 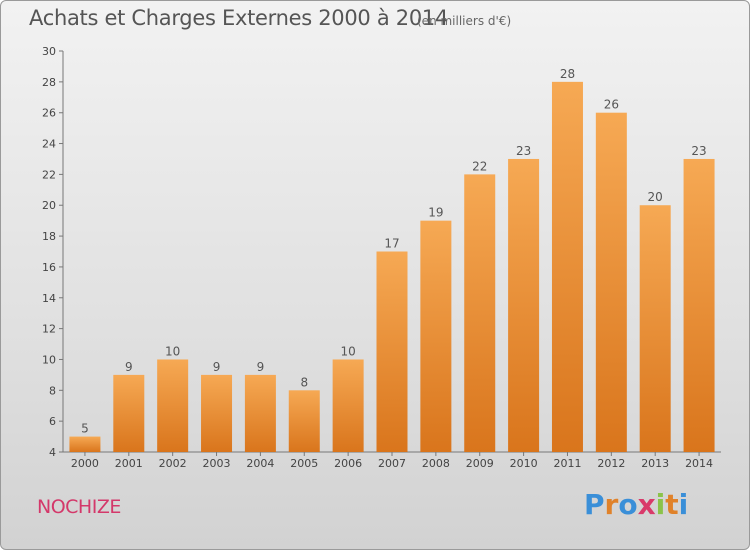 What do you see at coordinates (611, 282) in the screenshot?
I see `bar-2012` at bounding box center [611, 282].